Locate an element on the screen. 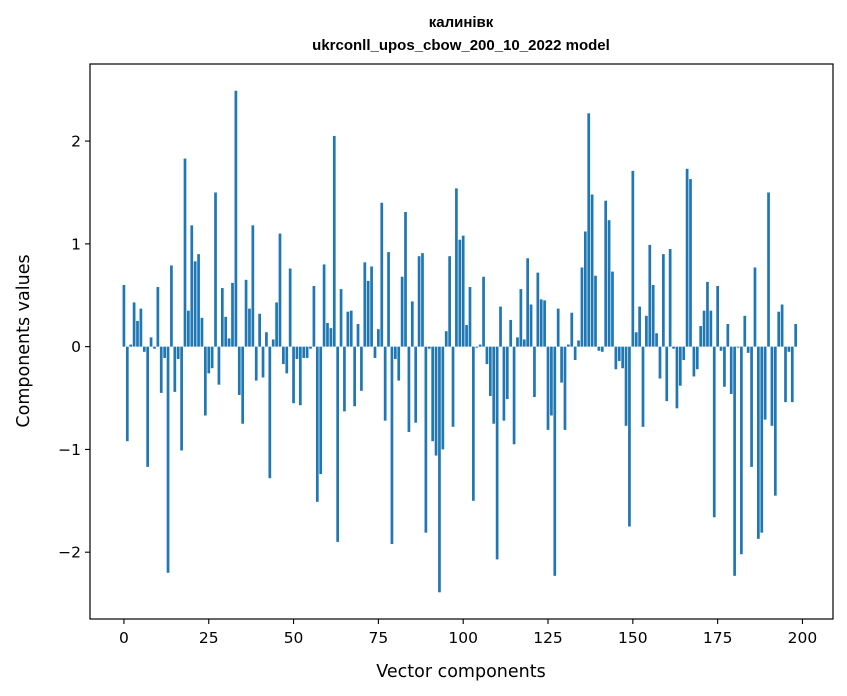  y-tick-label-2: 0 is located at coordinates (76, 347).